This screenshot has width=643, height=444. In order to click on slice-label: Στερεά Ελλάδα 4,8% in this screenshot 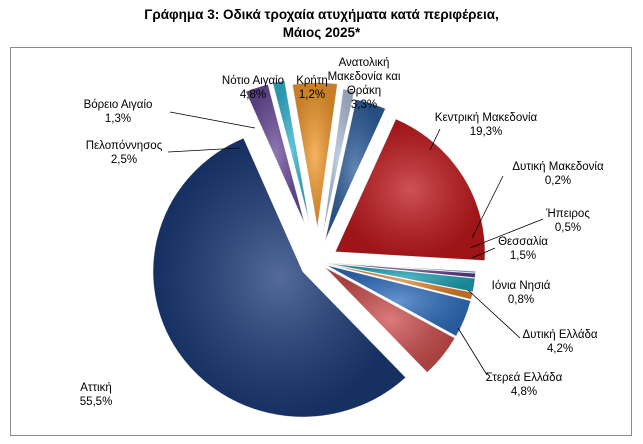, I will do `click(524, 385)`.